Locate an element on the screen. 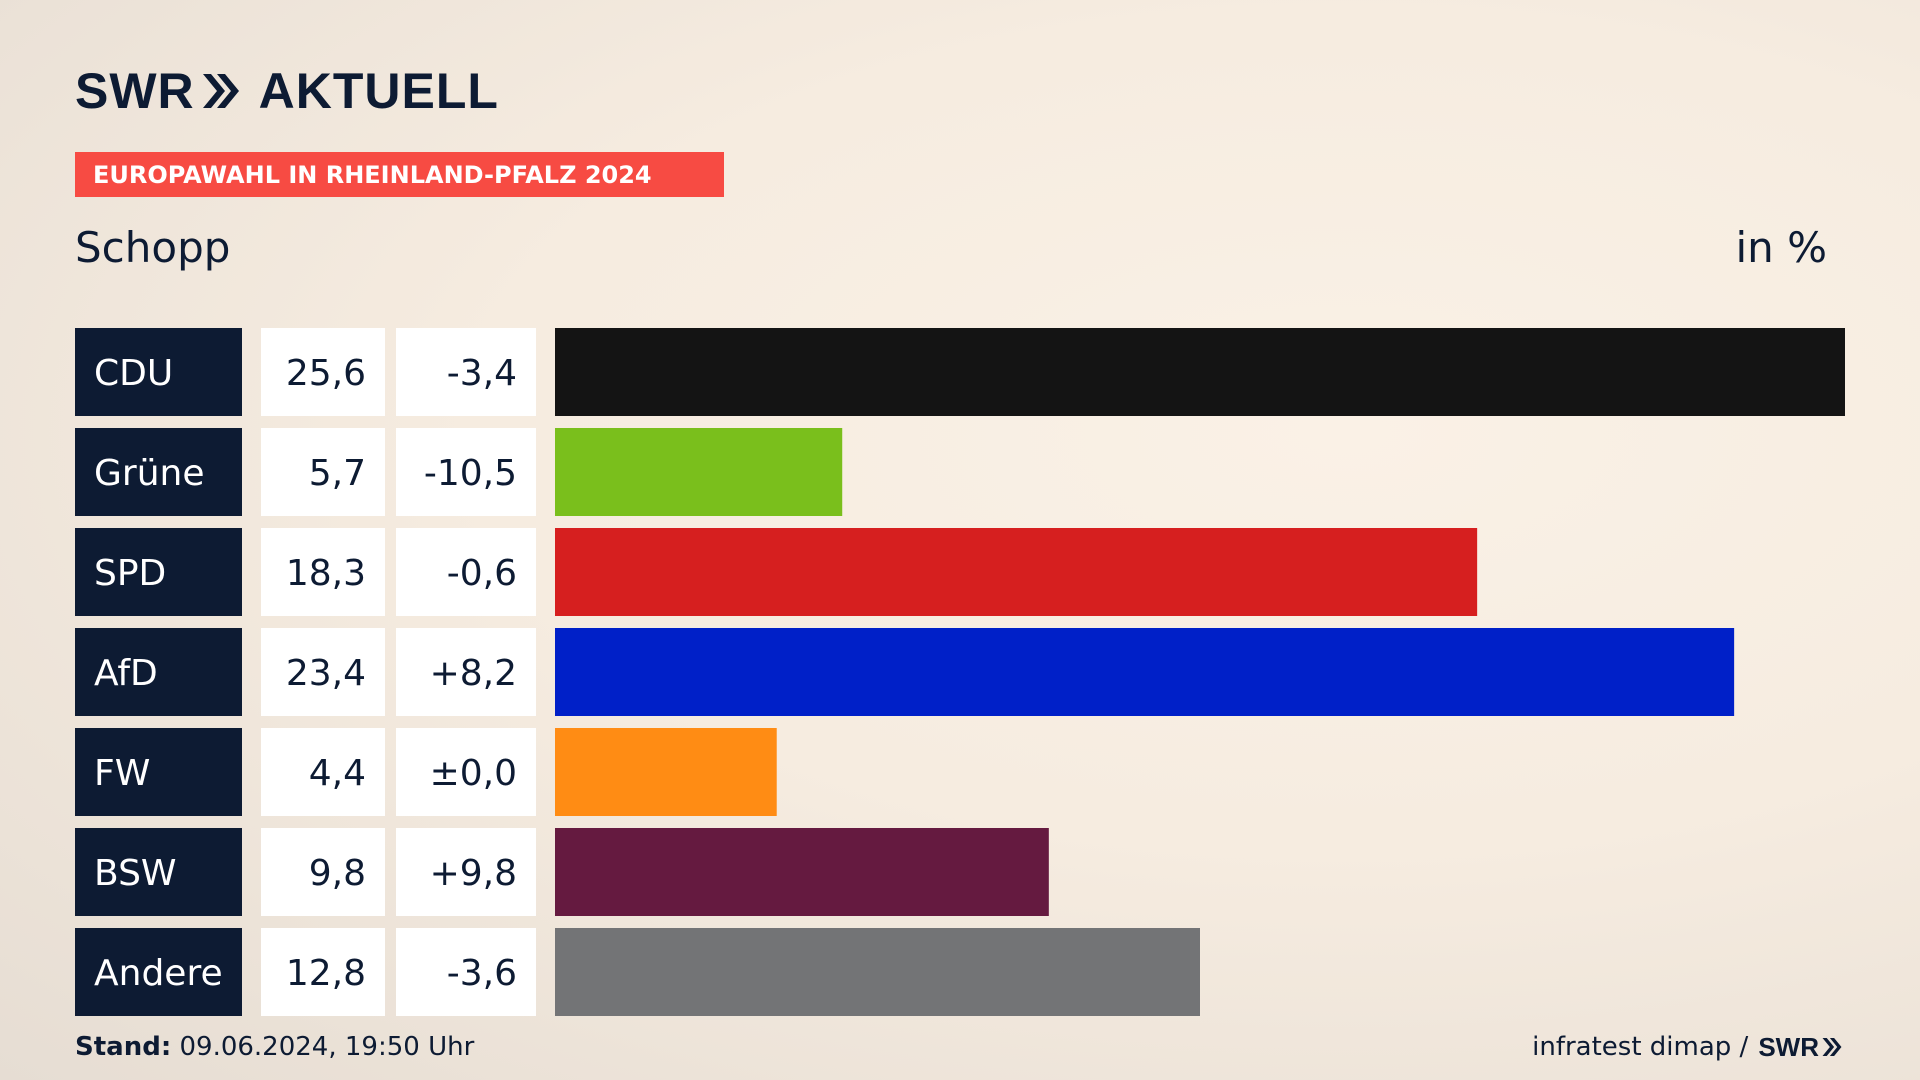 This screenshot has width=1920, height=1080. change-label: +8,2 is located at coordinates (473, 673).